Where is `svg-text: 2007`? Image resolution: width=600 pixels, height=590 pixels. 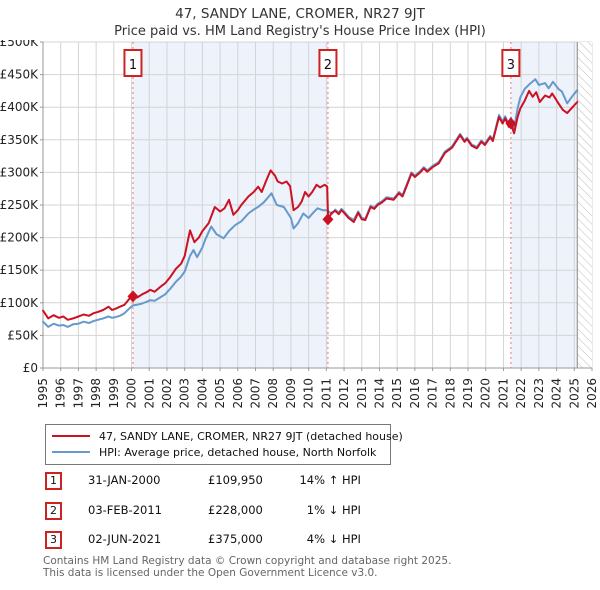 svg-text: 2007 is located at coordinates (256, 393).